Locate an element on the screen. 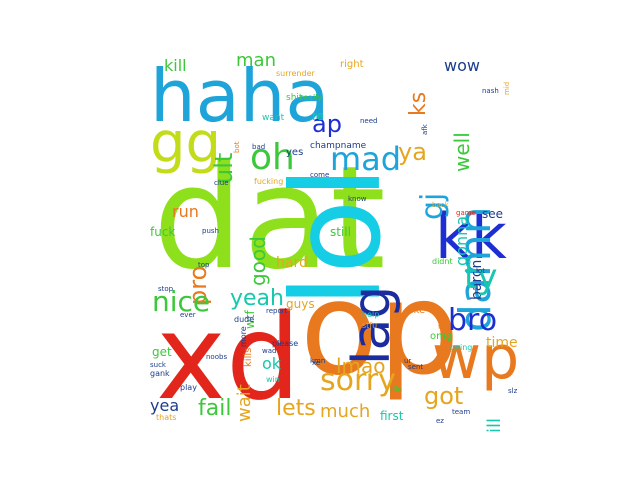  word-champname: champname is located at coordinates (338, 146).